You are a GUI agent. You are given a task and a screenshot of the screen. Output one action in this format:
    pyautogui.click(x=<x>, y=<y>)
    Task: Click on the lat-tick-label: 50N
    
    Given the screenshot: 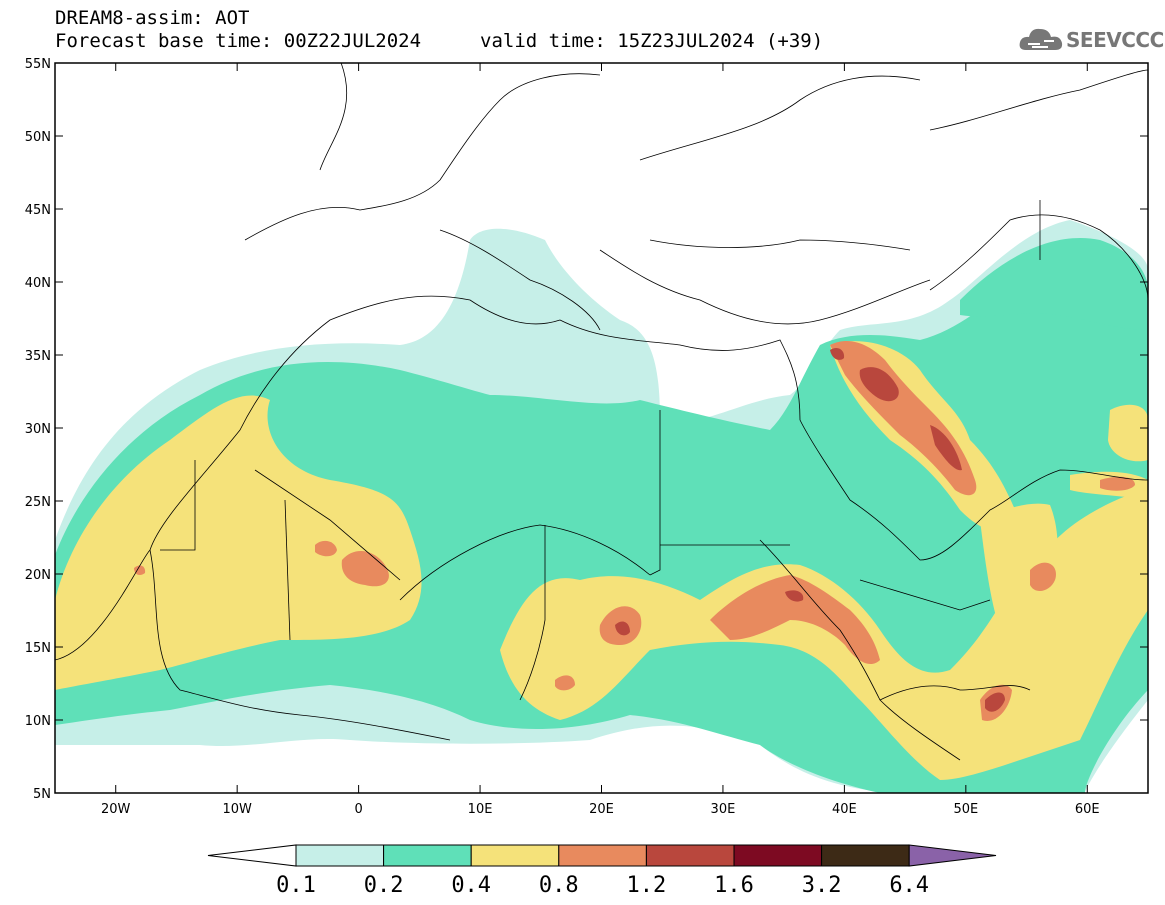 What is the action you would take?
    pyautogui.click(x=38, y=137)
    